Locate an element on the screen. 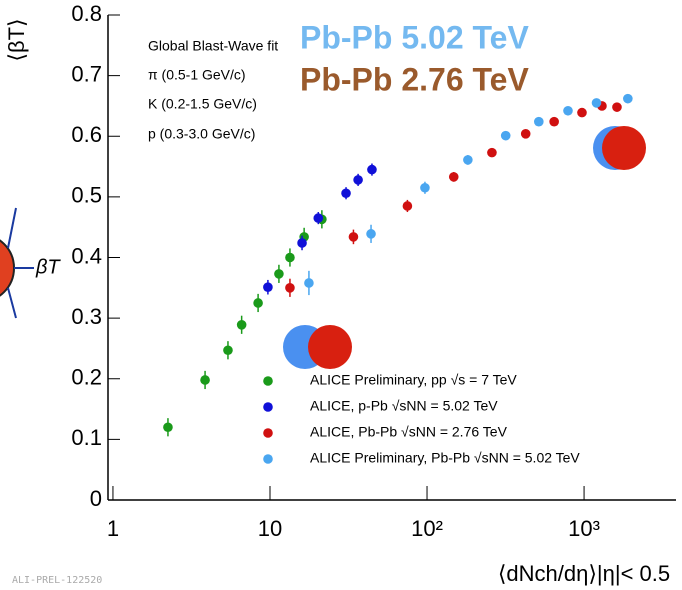 This screenshot has height=590, width=682. y-tick-label: 0 is located at coordinates (96, 498).